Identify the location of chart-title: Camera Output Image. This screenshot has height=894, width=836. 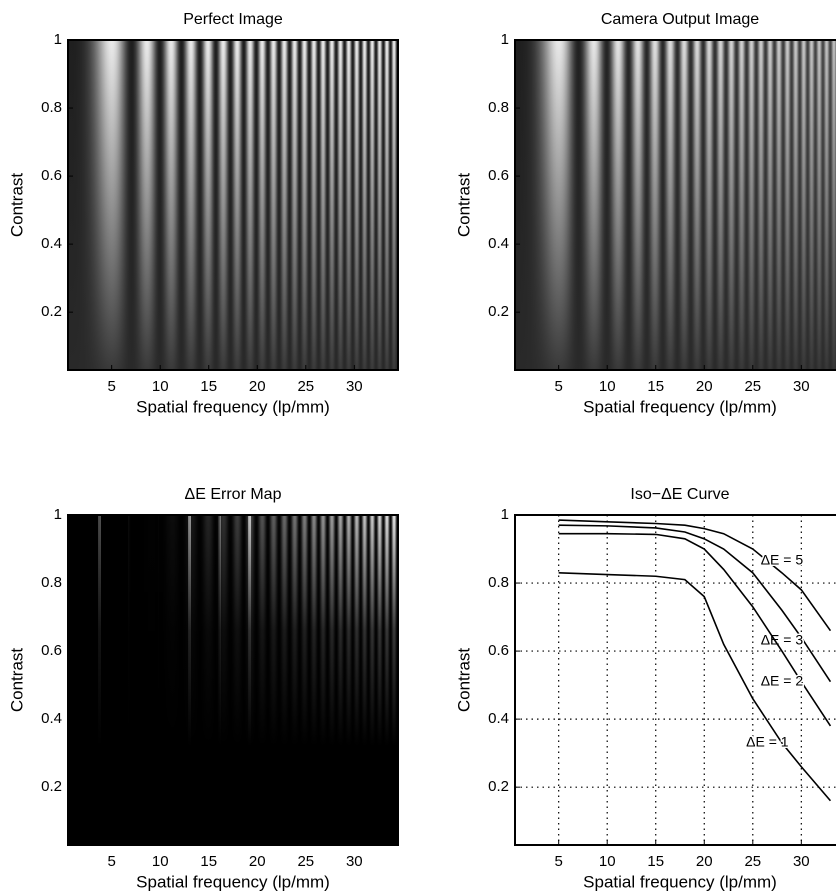
(680, 19).